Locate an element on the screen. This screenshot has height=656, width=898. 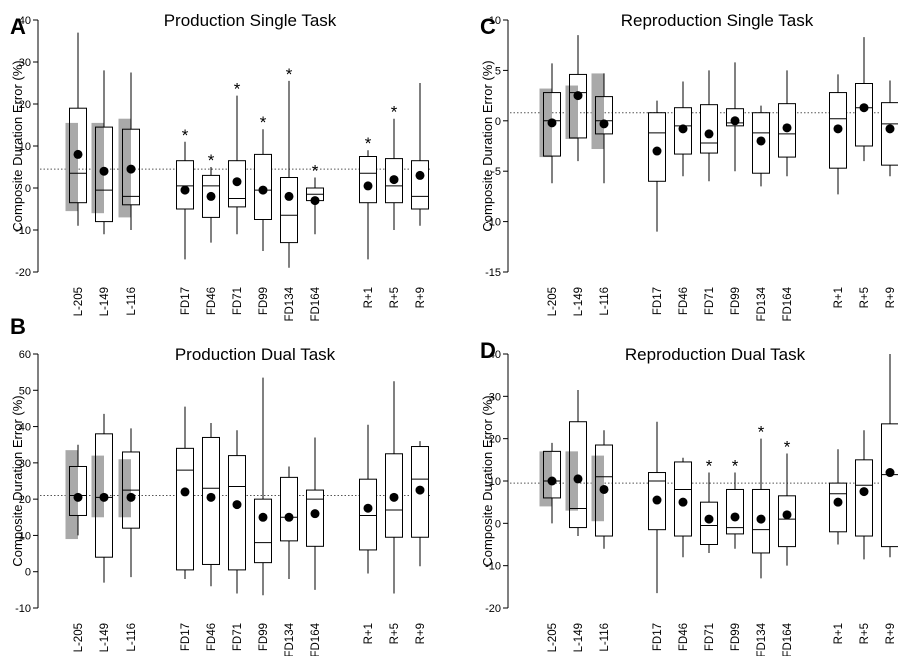
category-label: R+5 is located at coordinates (865, 633).